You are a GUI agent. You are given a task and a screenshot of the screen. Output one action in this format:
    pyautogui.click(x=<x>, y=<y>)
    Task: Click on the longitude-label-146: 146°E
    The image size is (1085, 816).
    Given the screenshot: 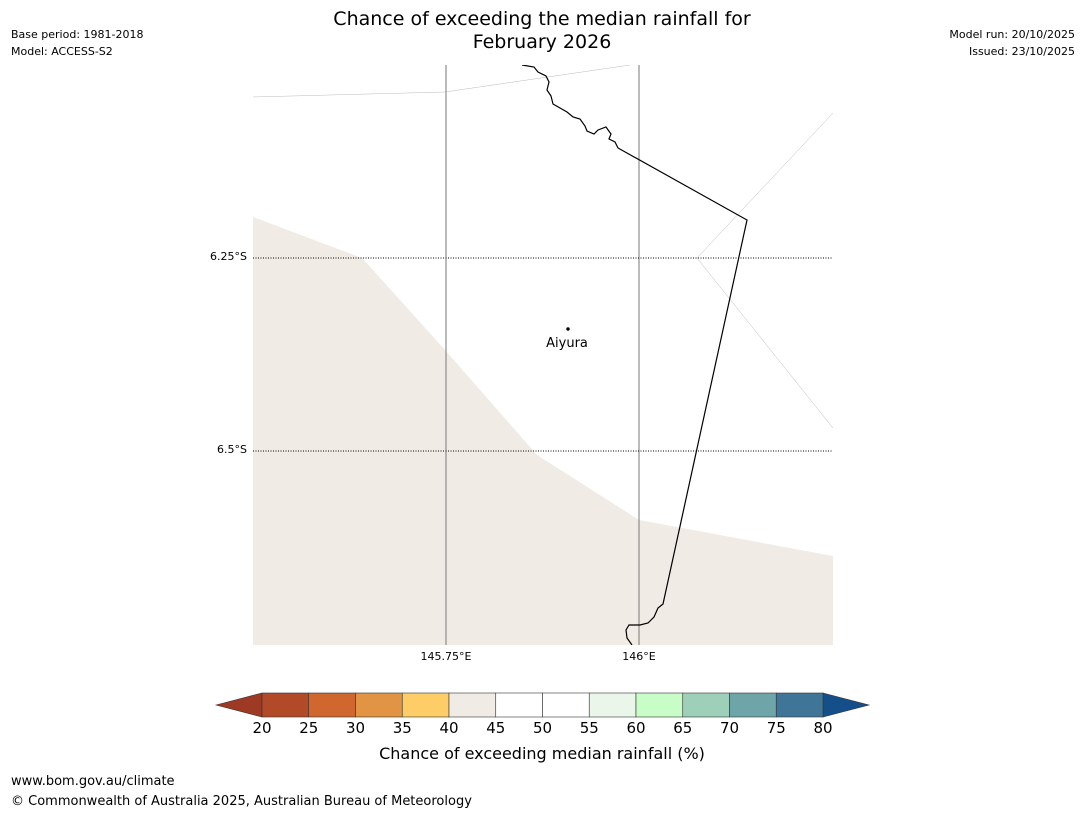 What is the action you would take?
    pyautogui.click(x=639, y=656)
    